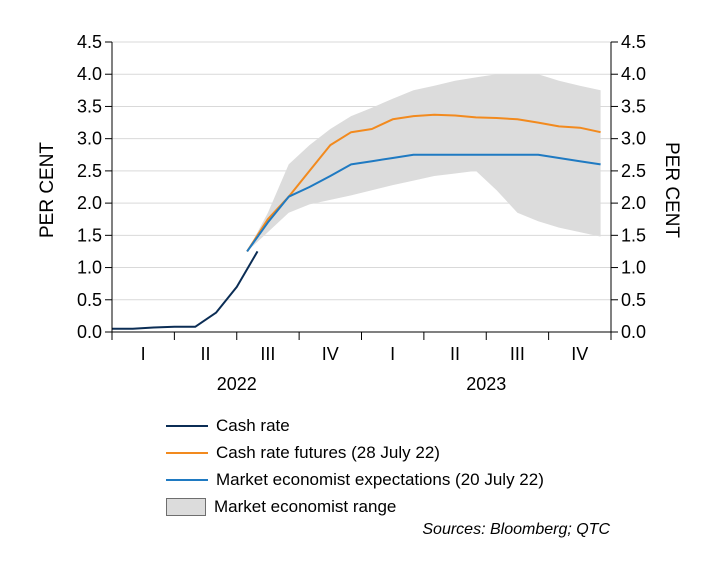  I want to click on y-tick-label-right: 1.0, so click(633, 268).